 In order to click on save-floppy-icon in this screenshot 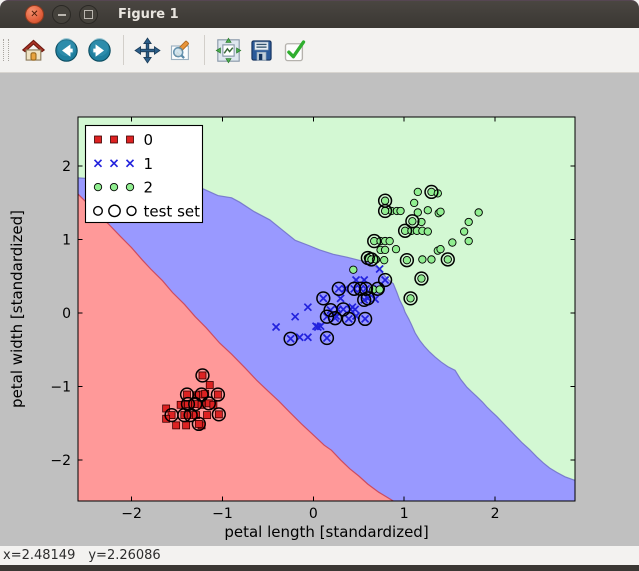, I will do `click(261, 50)`.